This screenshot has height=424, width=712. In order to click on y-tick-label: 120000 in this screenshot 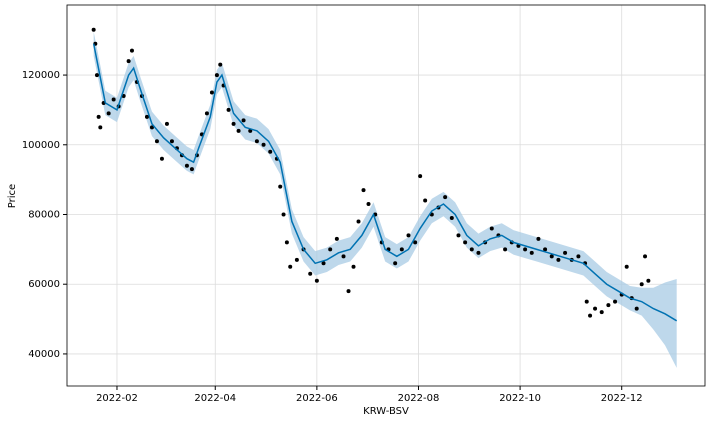, I will do `click(41, 75)`.